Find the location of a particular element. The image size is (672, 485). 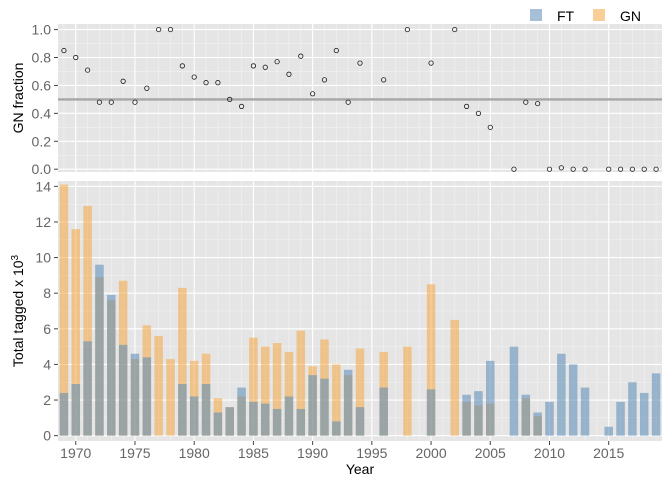

x-axis-title: Year is located at coordinates (360, 469).